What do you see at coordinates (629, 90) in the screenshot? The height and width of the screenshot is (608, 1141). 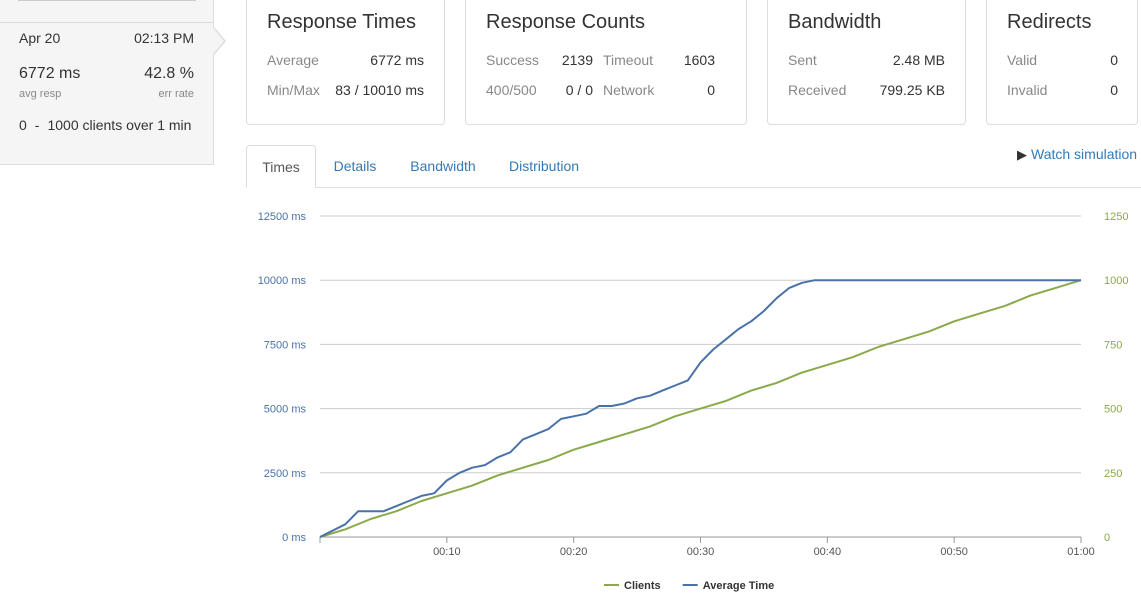 I see `network-label: Network` at bounding box center [629, 90].